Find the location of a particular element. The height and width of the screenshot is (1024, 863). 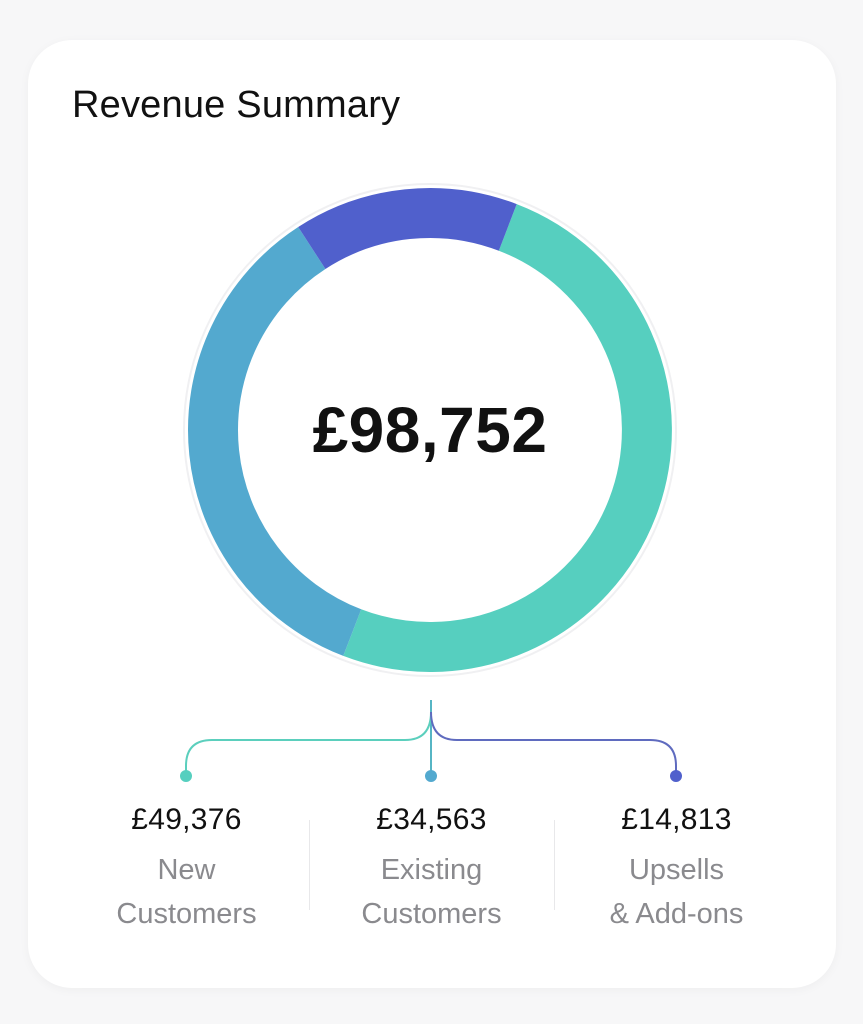

legend-label: Upsells & Add-ons is located at coordinates (676, 892).